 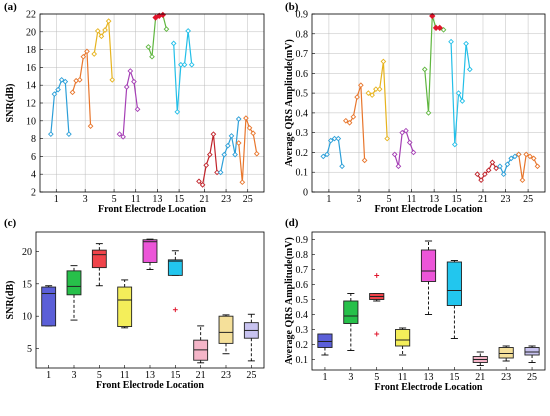 What do you see at coordinates (31, 86) in the screenshot?
I see `y-tick-label: 14` at bounding box center [31, 86].